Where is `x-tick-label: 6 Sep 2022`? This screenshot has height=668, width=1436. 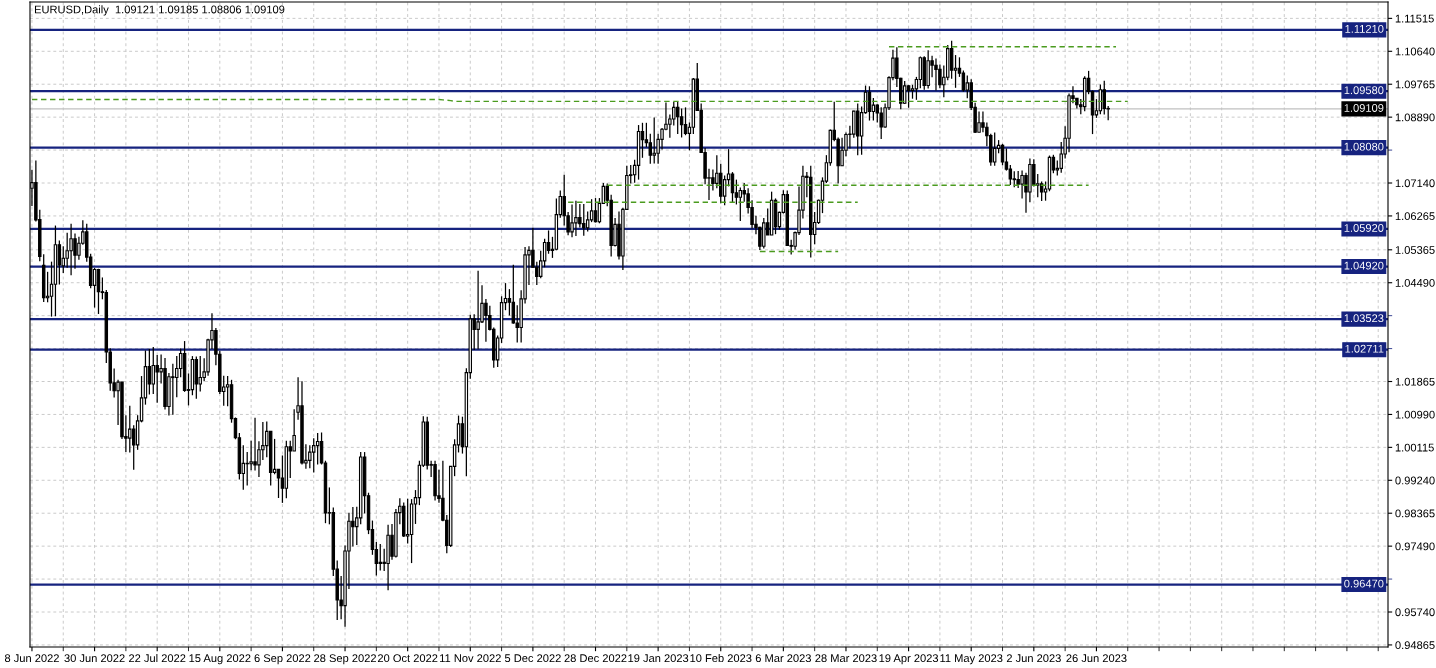 x-tick-label: 6 Sep 2022 is located at coordinates (282, 659).